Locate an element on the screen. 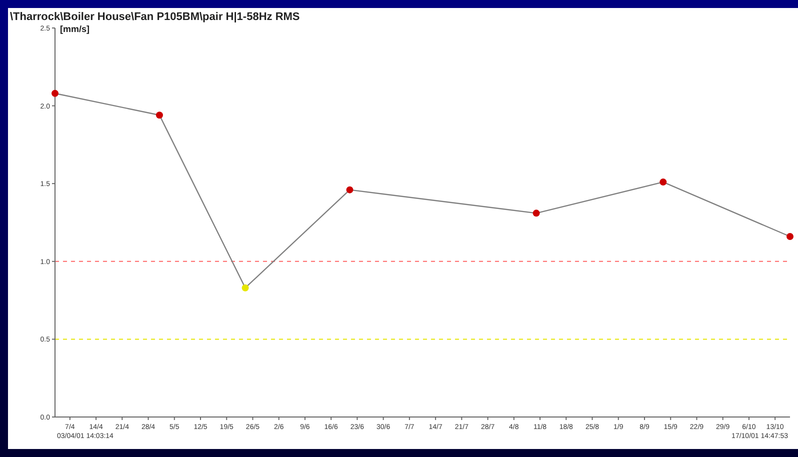 The width and height of the screenshot is (798, 457). y-axis-title: [mm/s] is located at coordinates (75, 29).